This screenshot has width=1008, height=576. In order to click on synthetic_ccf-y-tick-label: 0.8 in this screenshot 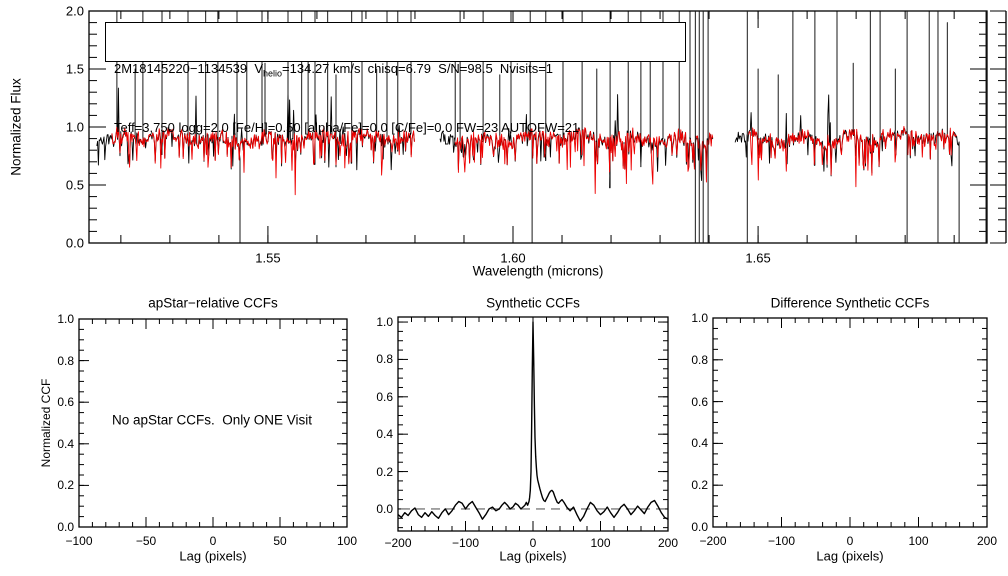, I will do `click(384, 359)`.